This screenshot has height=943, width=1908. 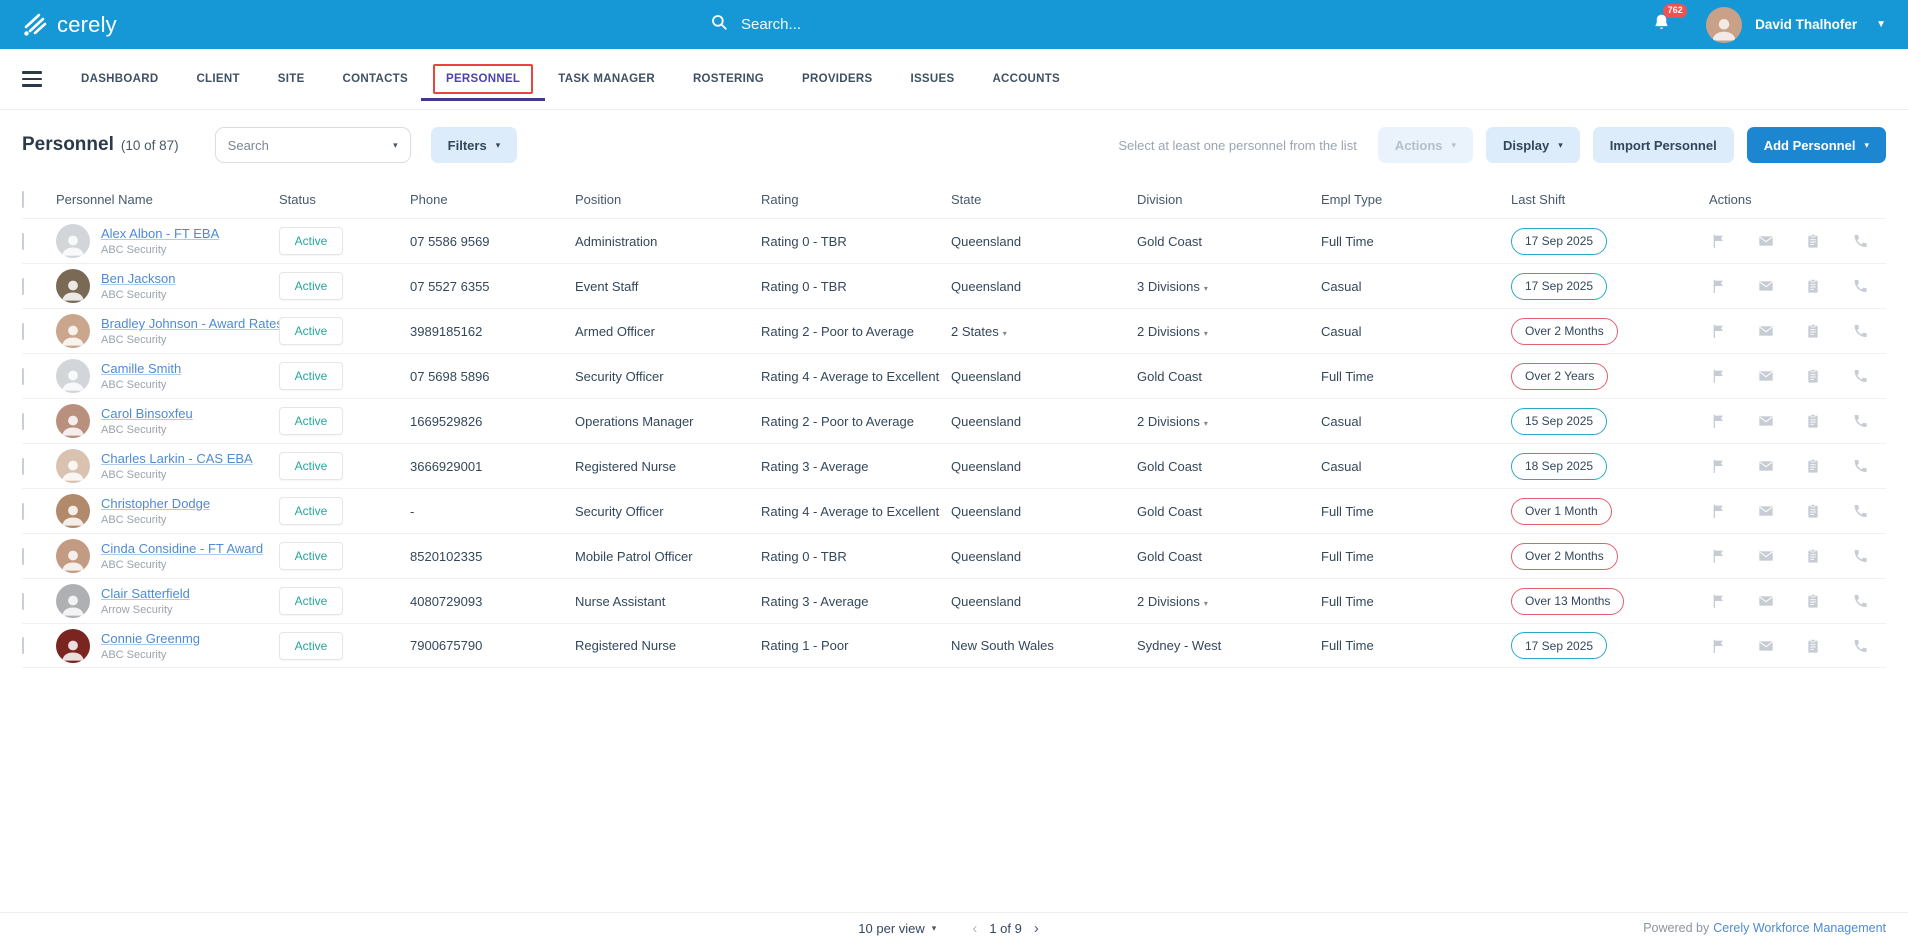 I want to click on global-search, so click(x=840, y=24).